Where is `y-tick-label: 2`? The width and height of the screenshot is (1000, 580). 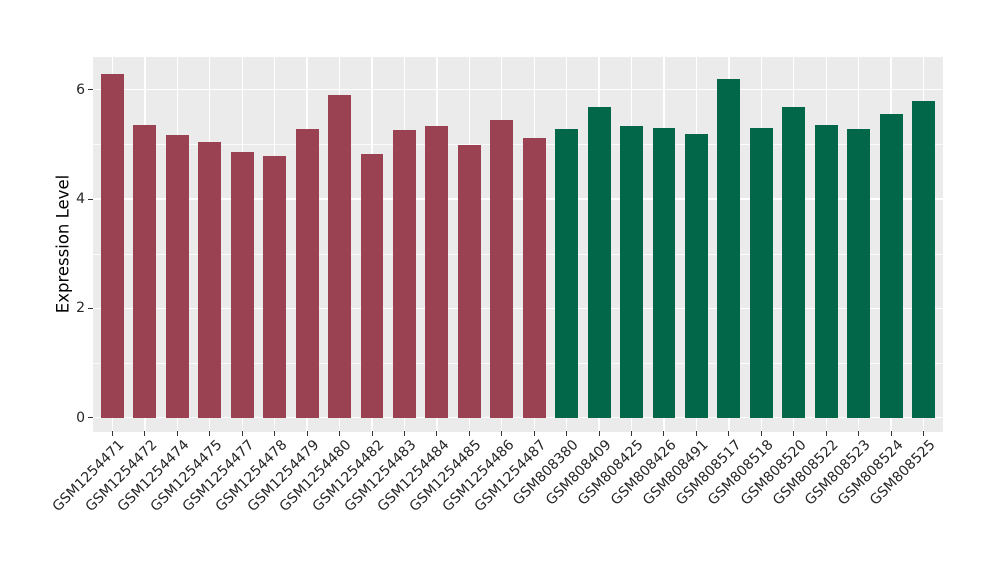
y-tick-label: 2 is located at coordinates (80, 308).